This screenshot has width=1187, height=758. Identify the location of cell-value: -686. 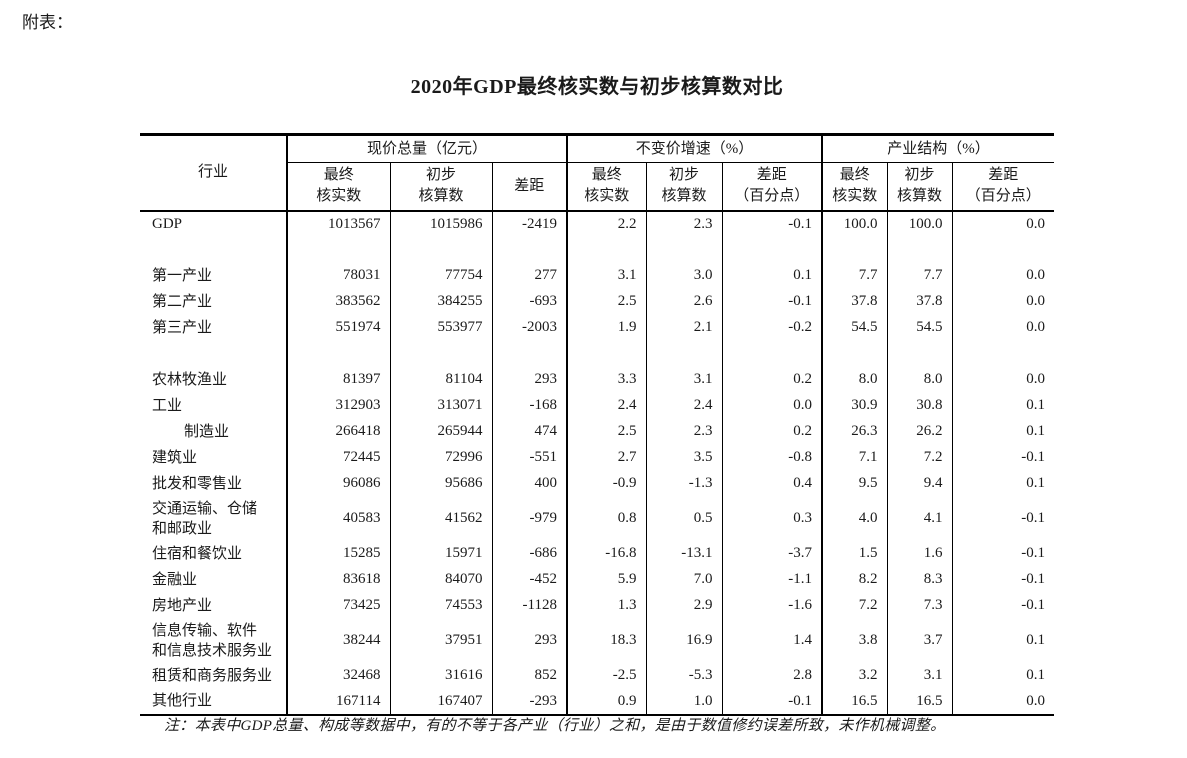
(529, 553).